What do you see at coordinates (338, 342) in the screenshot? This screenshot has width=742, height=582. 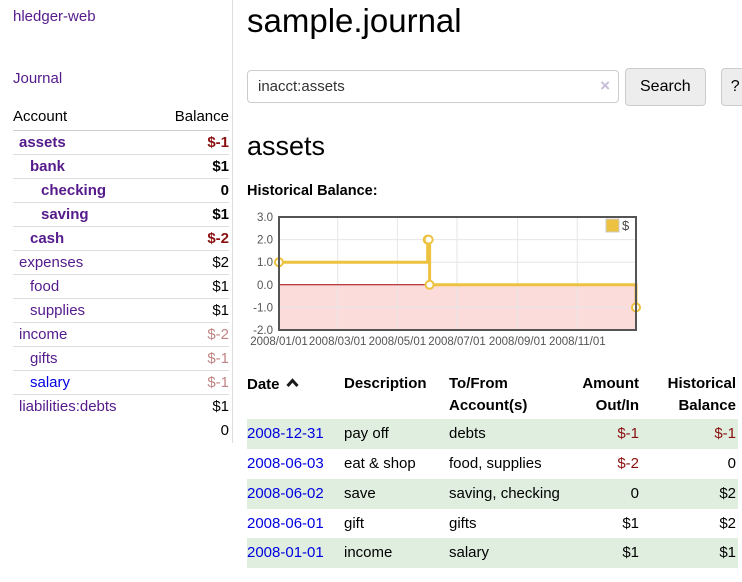 I see `svg-text: 2008/03/01` at bounding box center [338, 342].